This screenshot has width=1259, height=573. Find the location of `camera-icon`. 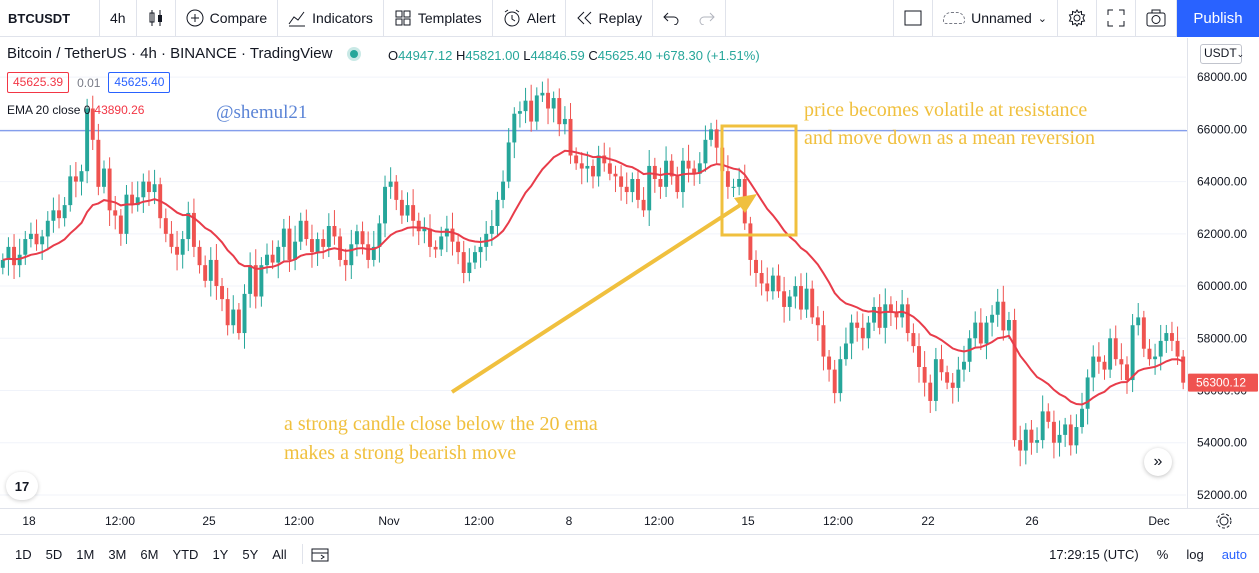

camera-icon is located at coordinates (1156, 18).